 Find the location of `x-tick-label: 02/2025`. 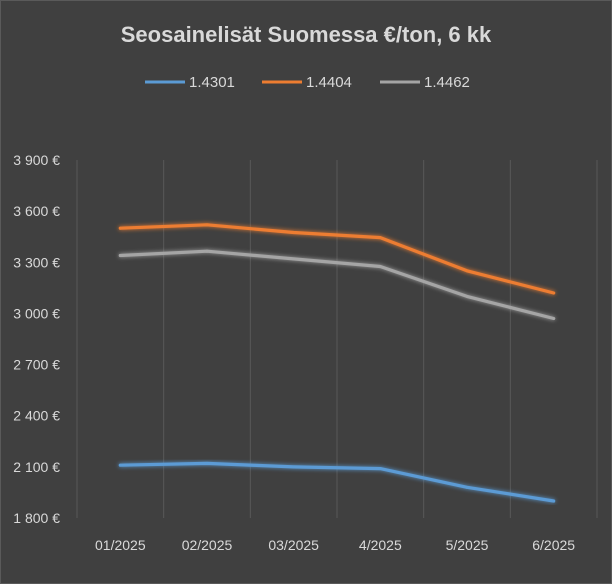

x-tick-label: 02/2025 is located at coordinates (207, 545).